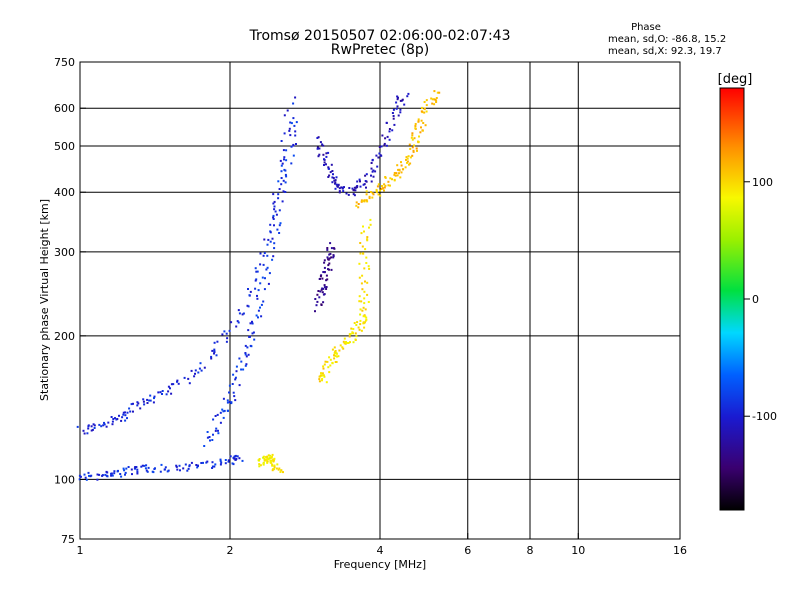  I want to click on y-tick-label: 400, so click(64, 192).